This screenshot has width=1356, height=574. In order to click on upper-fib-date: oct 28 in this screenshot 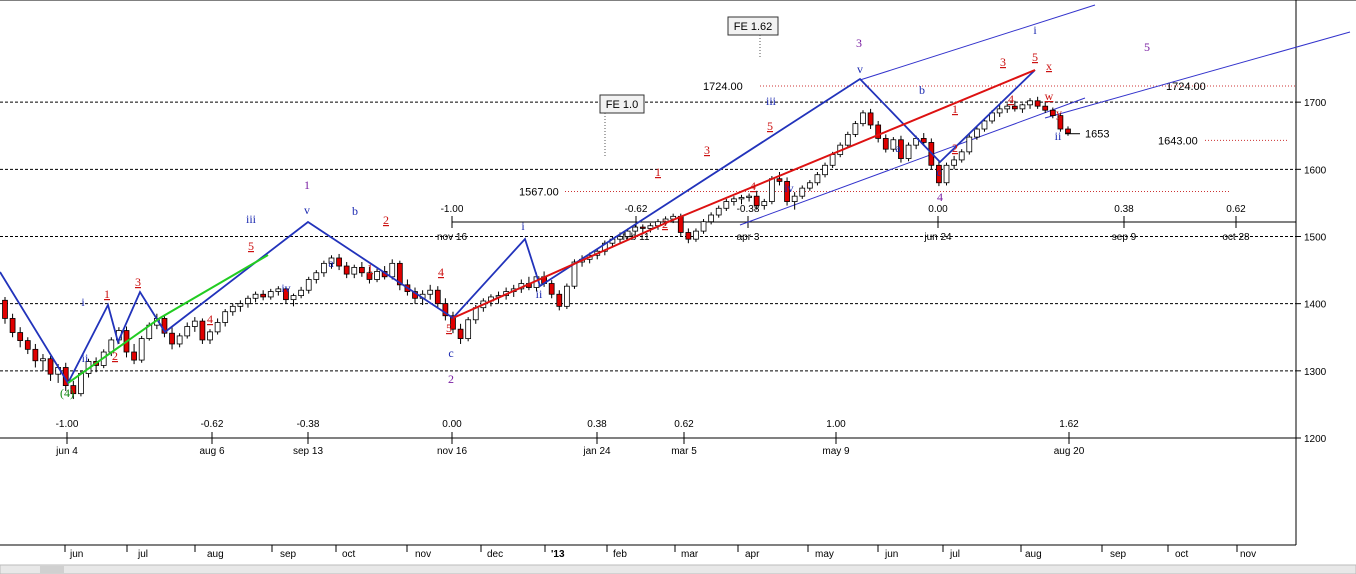, I will do `click(1236, 237)`.